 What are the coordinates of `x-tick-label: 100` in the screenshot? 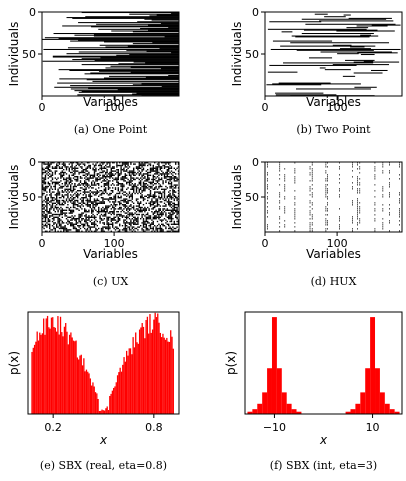 It's located at (114, 243).